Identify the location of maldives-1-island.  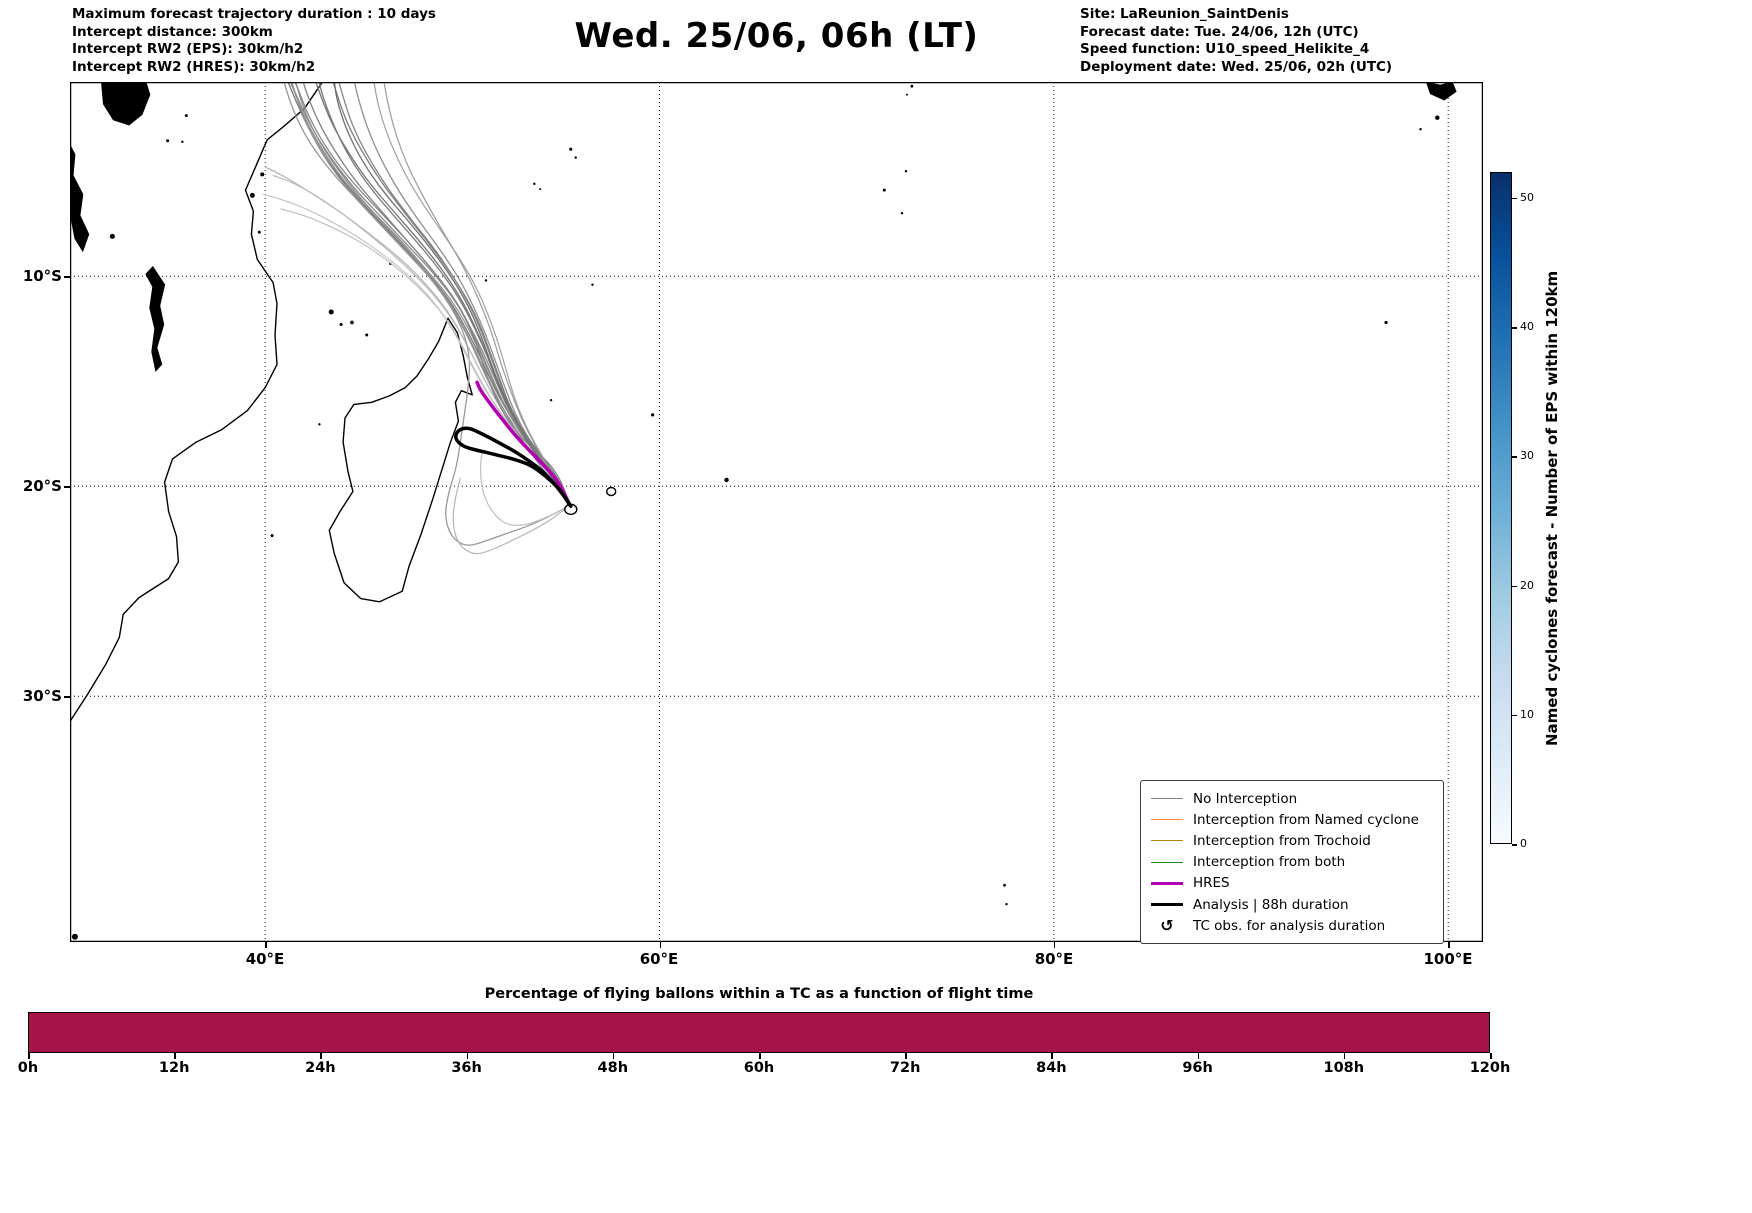
(912, 86).